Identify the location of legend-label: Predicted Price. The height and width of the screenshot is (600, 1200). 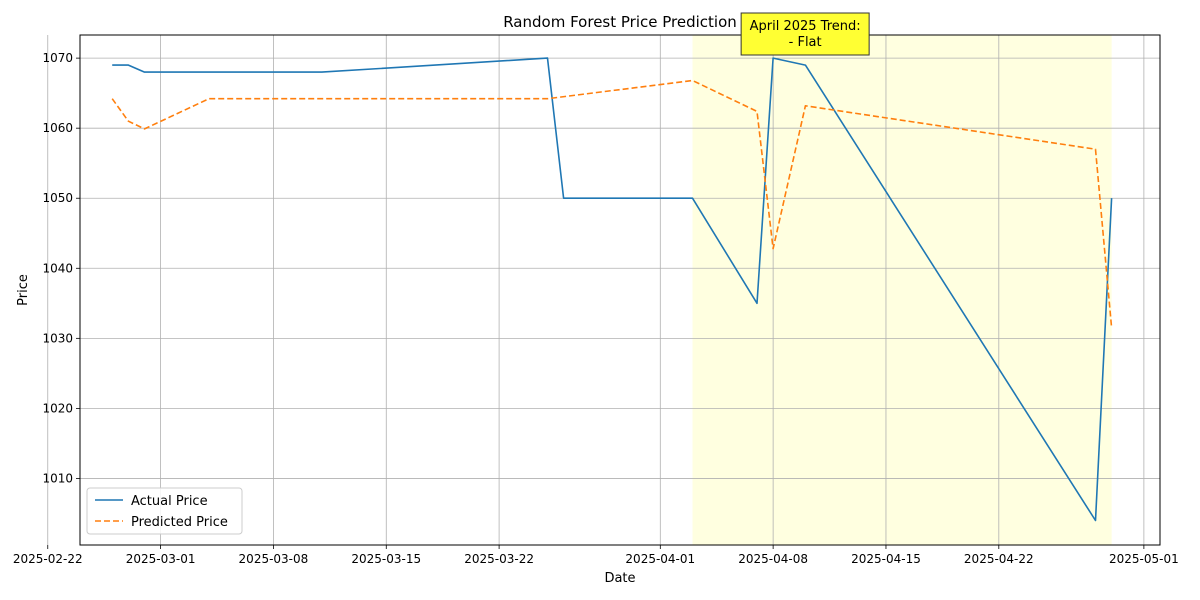
(179, 522).